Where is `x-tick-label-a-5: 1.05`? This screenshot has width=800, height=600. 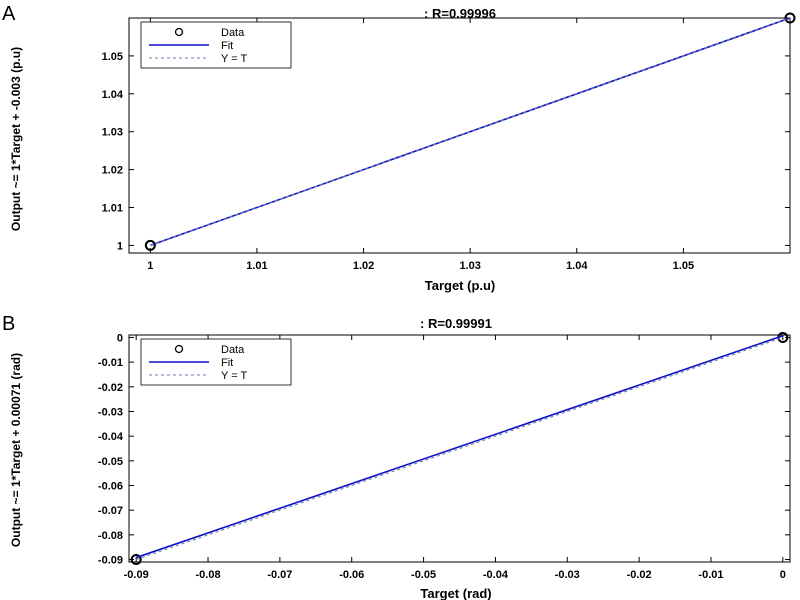 x-tick-label-a-5: 1.05 is located at coordinates (683, 266).